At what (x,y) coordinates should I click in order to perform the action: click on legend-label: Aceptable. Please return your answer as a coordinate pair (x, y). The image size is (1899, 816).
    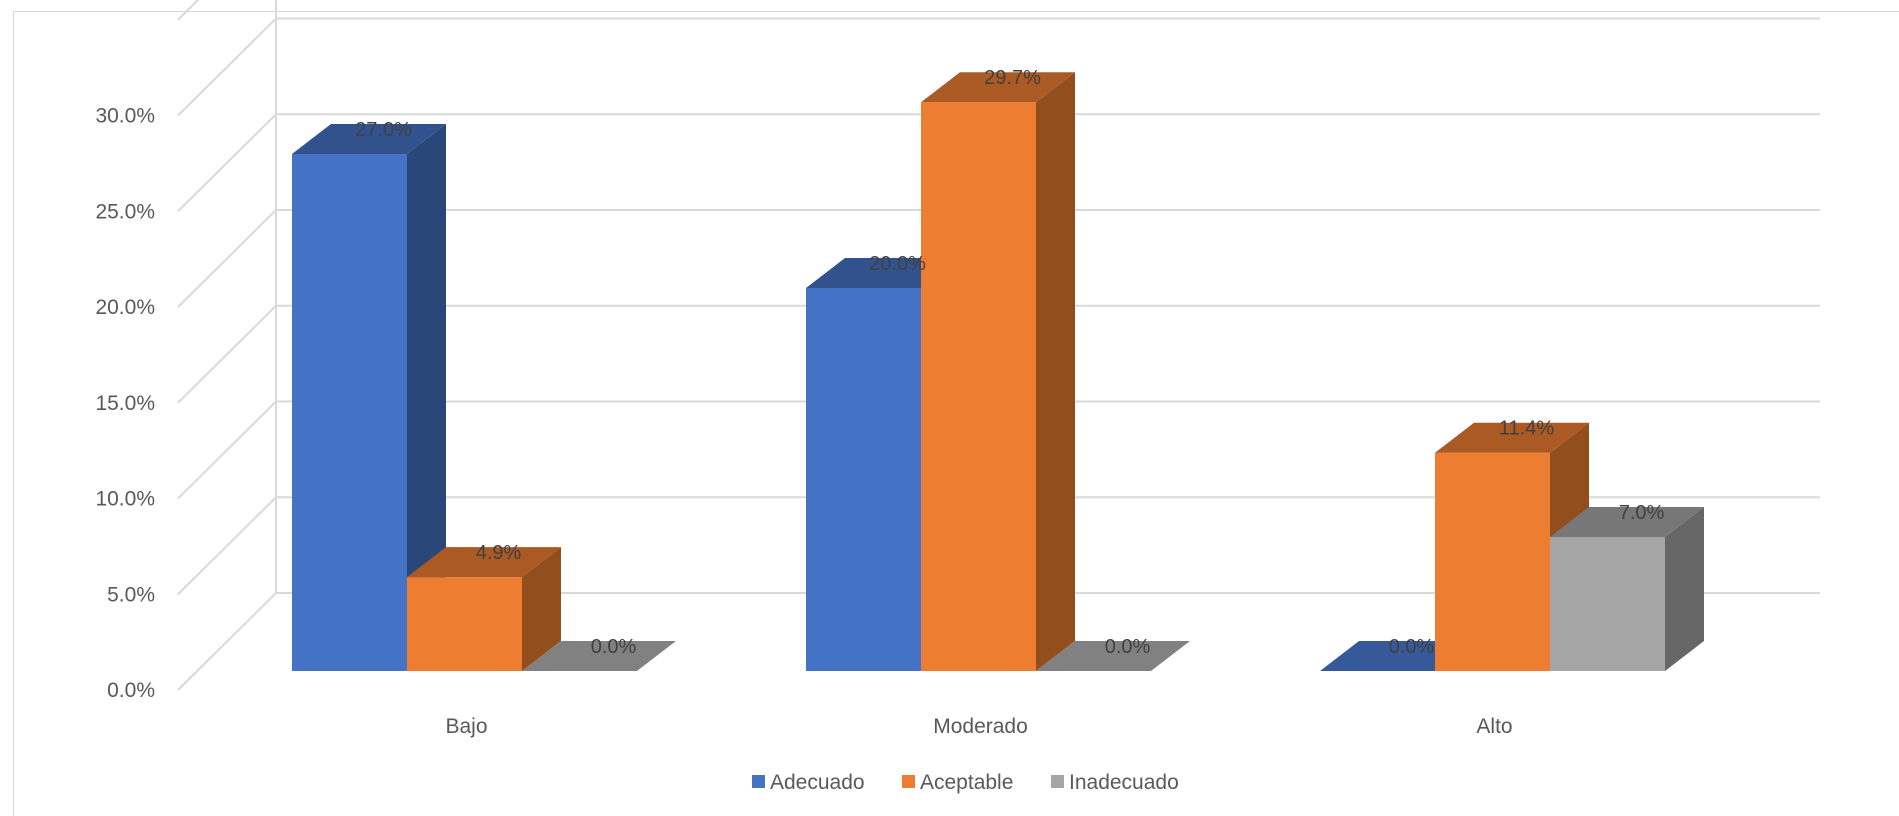
    Looking at the image, I should click on (966, 782).